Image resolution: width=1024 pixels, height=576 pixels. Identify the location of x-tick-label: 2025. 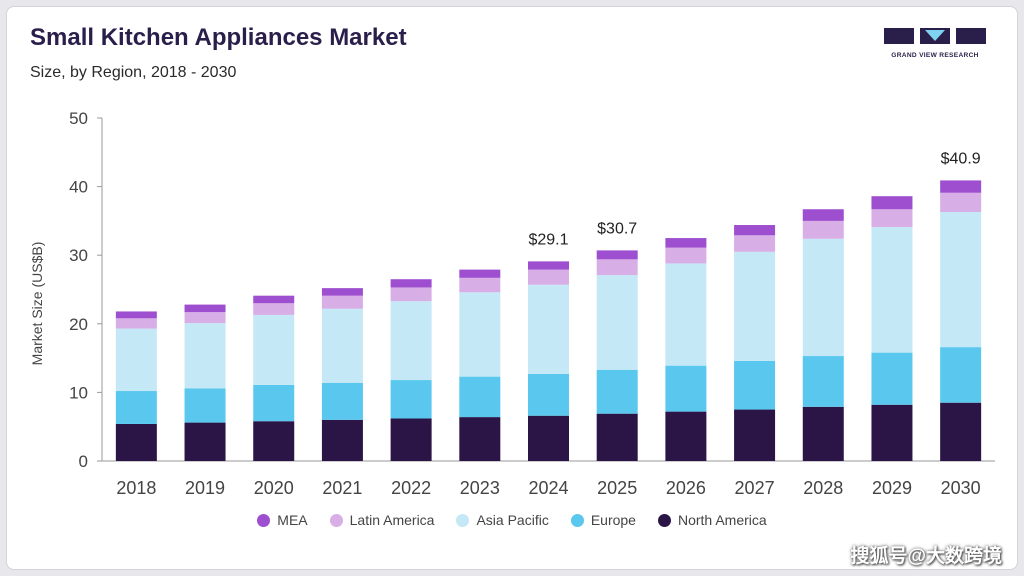
(617, 488).